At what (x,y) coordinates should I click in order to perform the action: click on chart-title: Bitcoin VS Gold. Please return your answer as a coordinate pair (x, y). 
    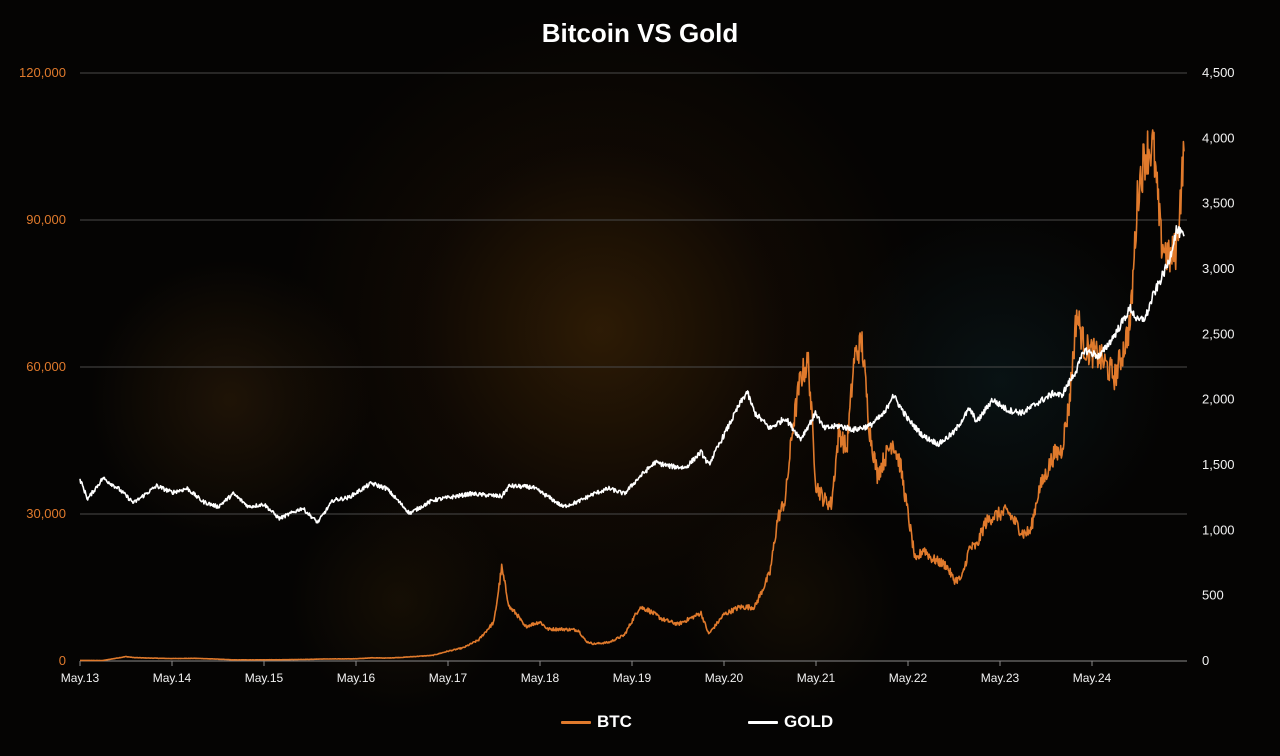
    Looking at the image, I should click on (640, 33).